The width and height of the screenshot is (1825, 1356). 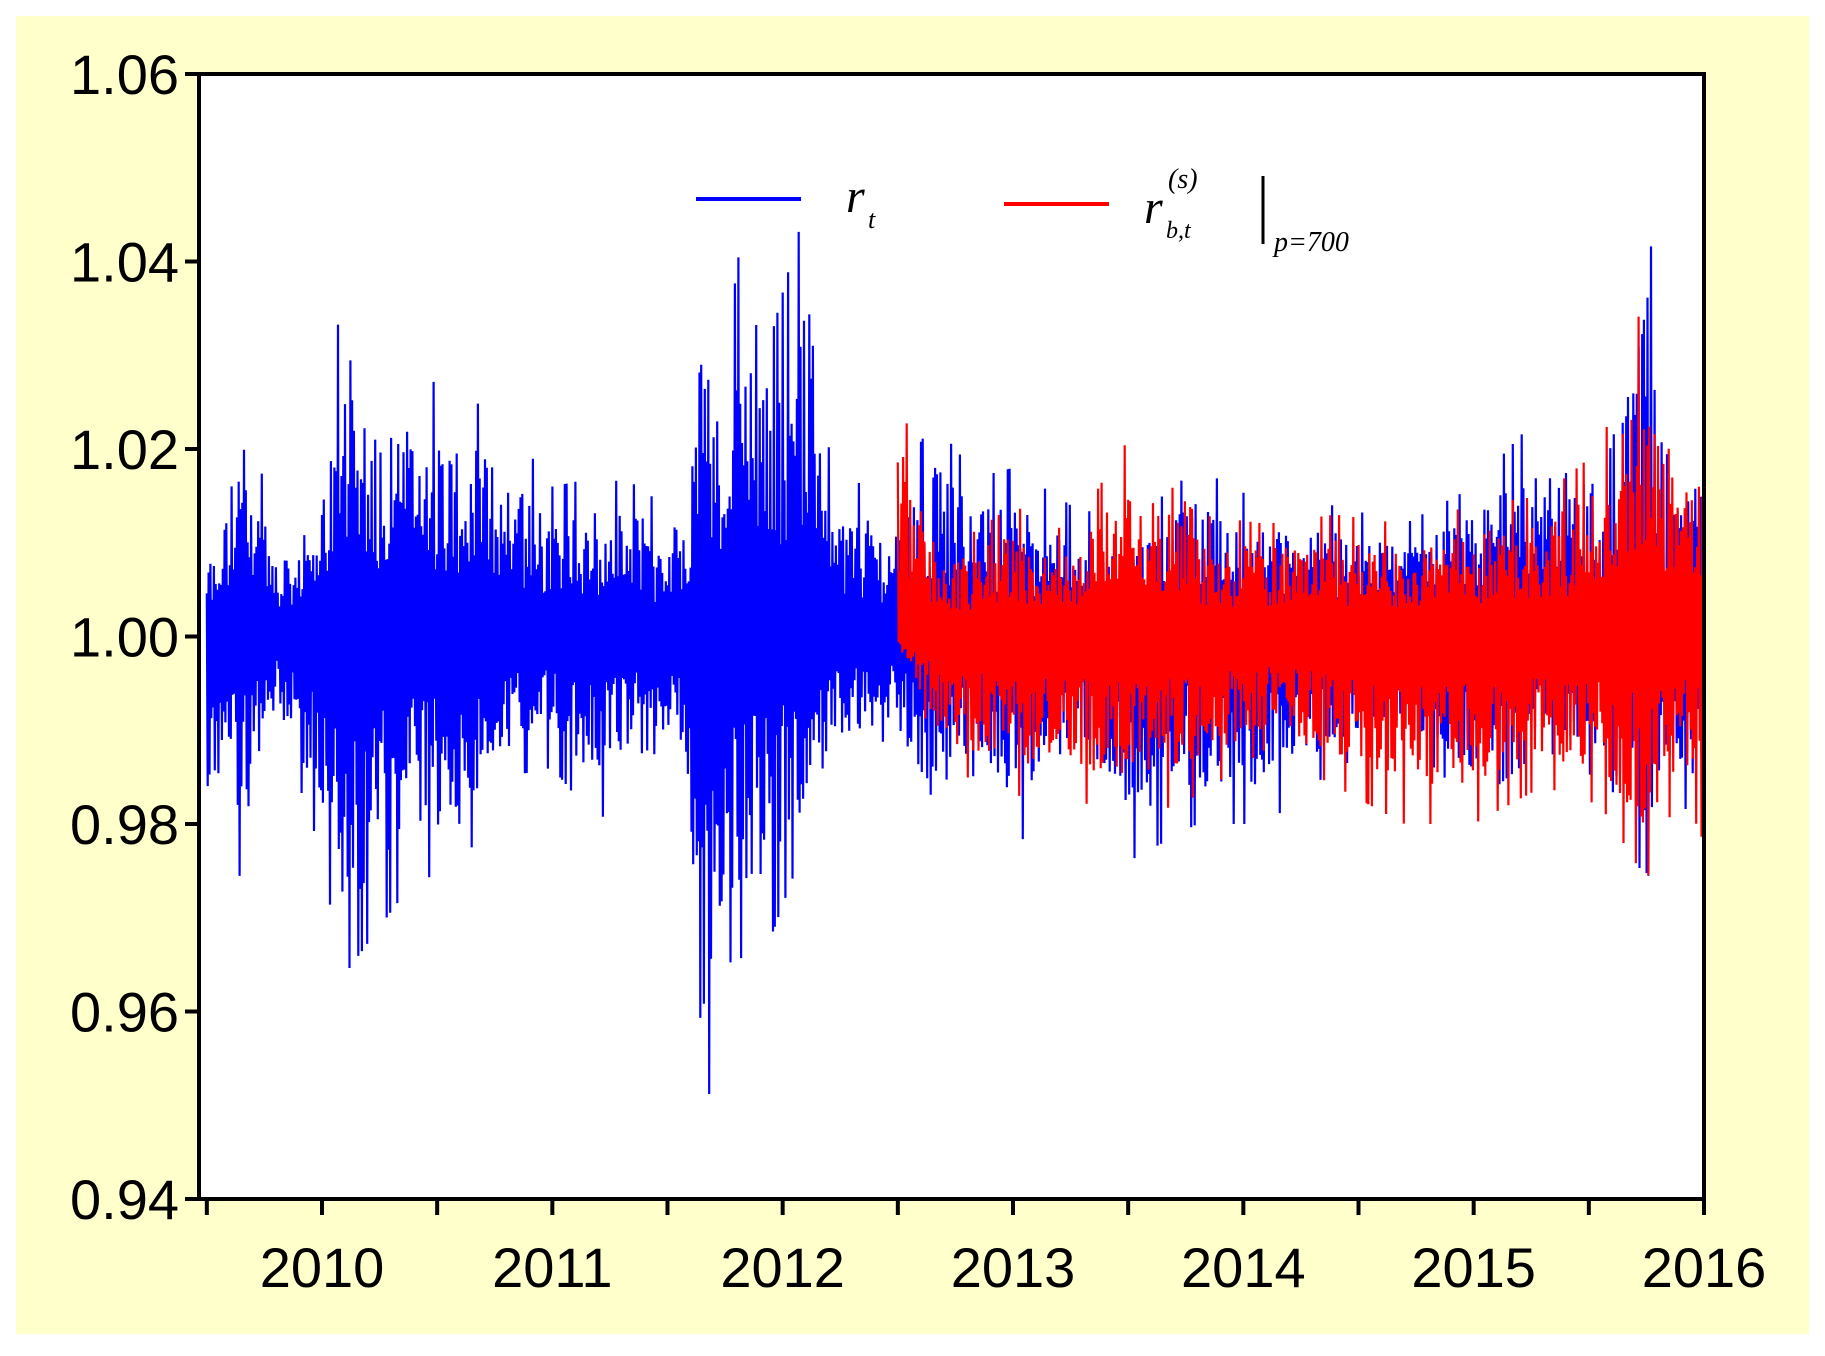 I want to click on legend-label-r-bt-s-sub: b,t, so click(x=1179, y=231).